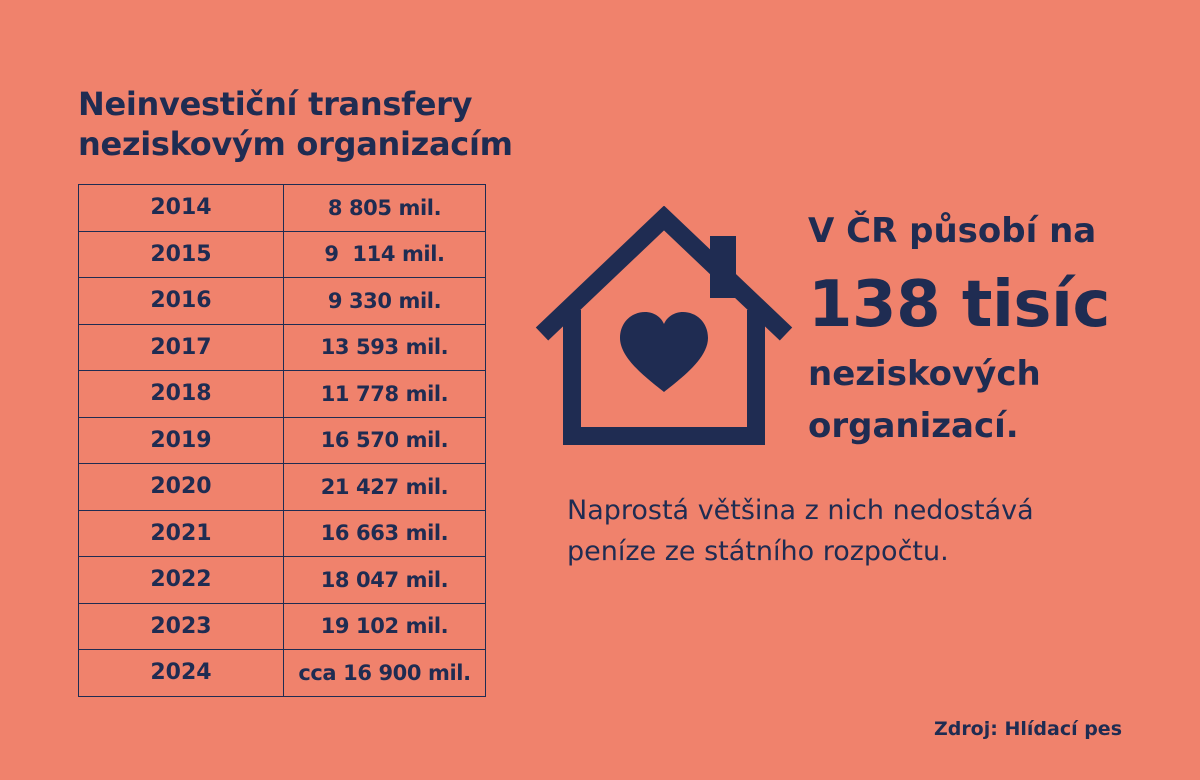 The height and width of the screenshot is (780, 1200). What do you see at coordinates (384, 626) in the screenshot?
I see `value-cell: 19 102 mil.` at bounding box center [384, 626].